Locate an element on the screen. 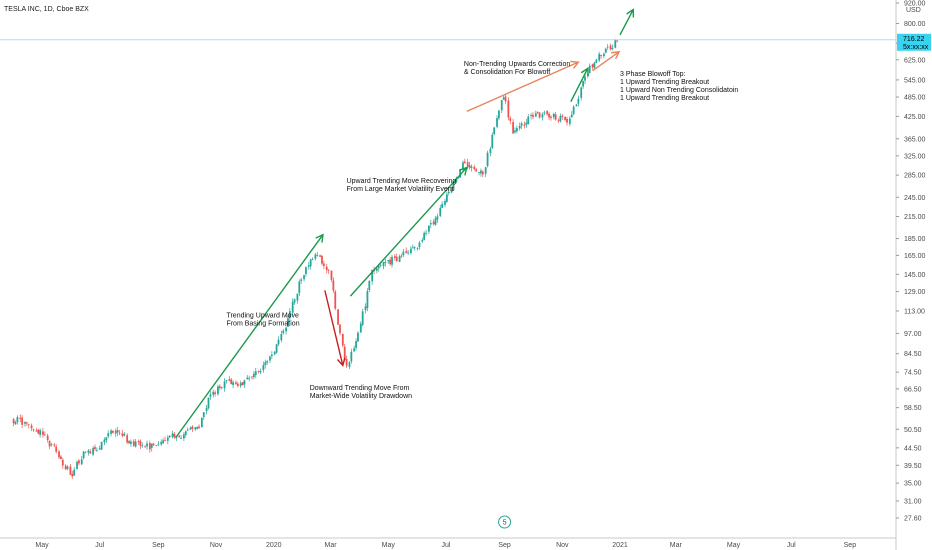  last-price-tag is located at coordinates (914, 42).